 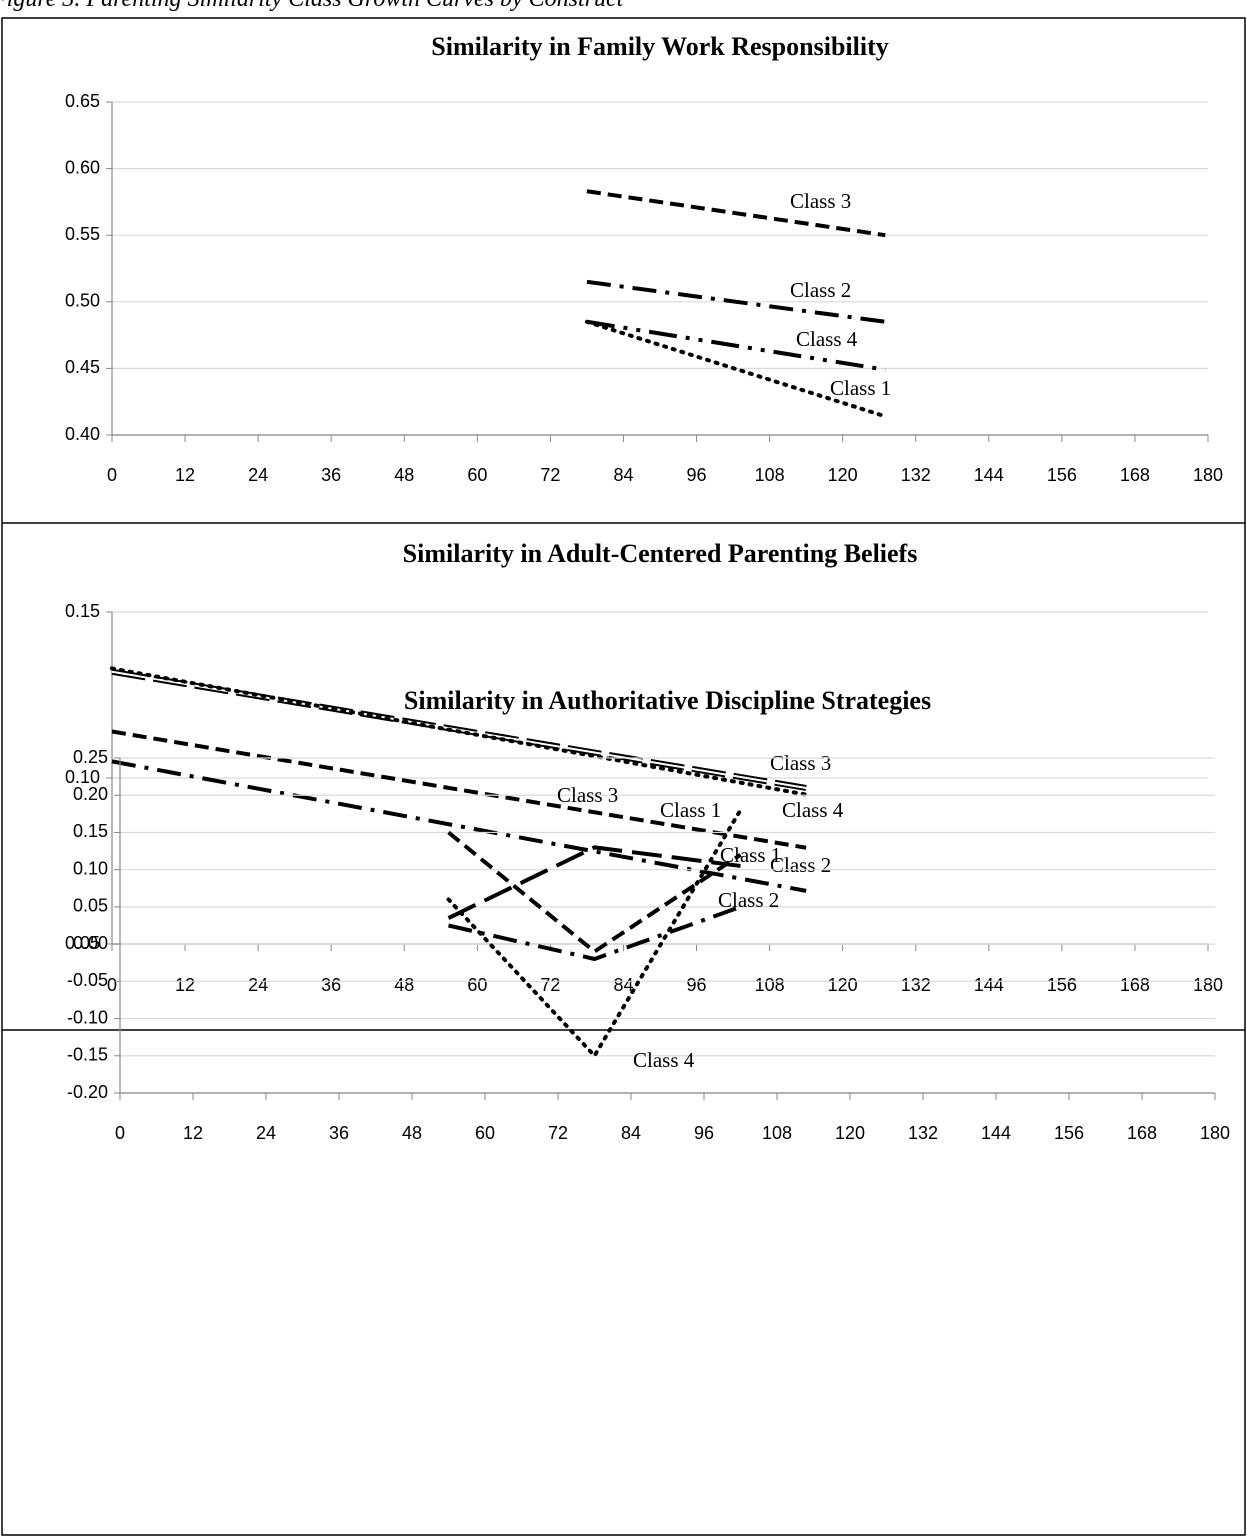 I want to click on y-tick-label: 0.55, so click(x=82, y=234).